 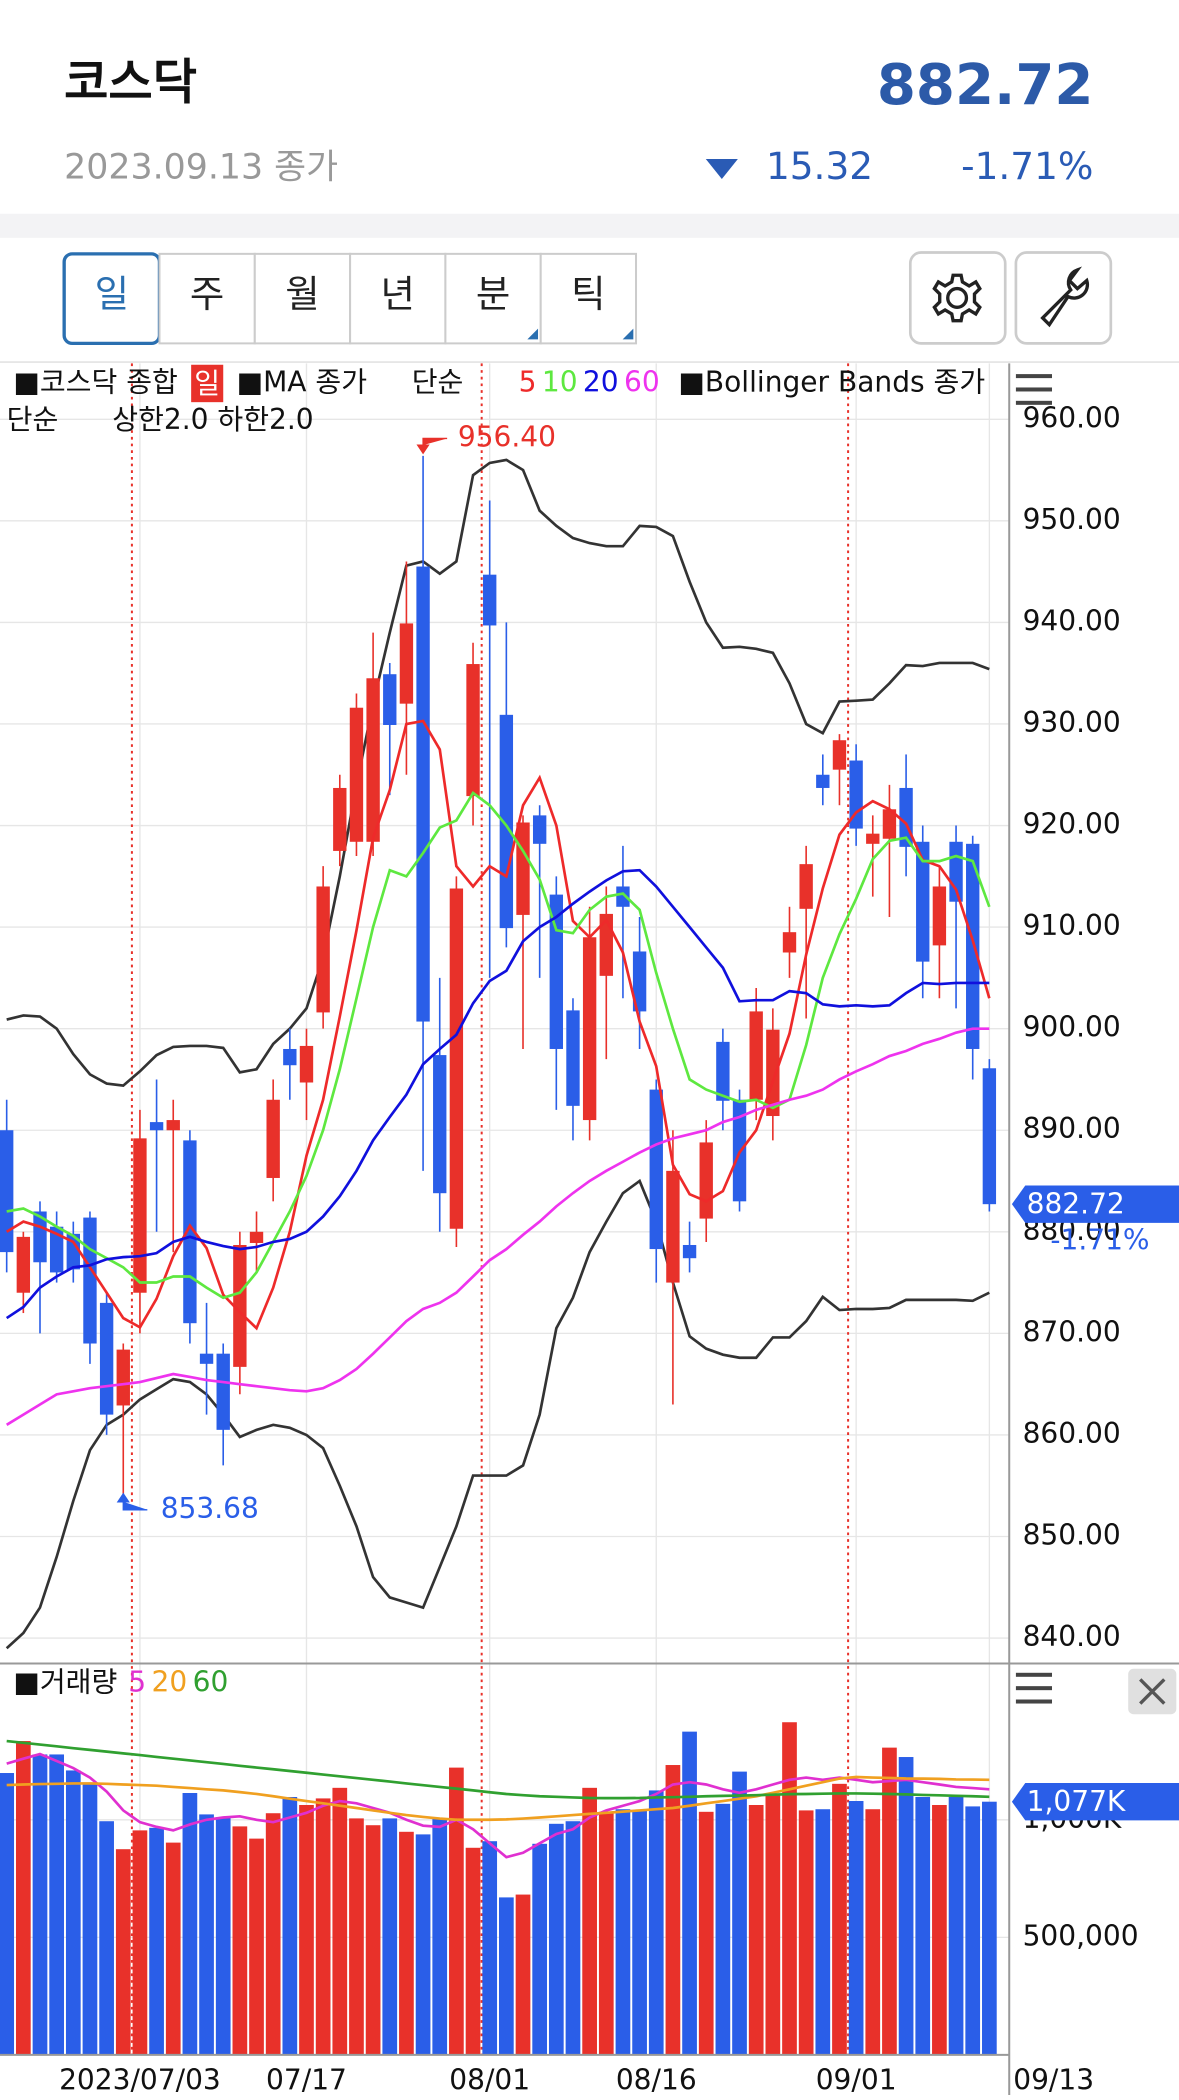 I want to click on y-tick-label: 940.00, so click(x=1072, y=620).